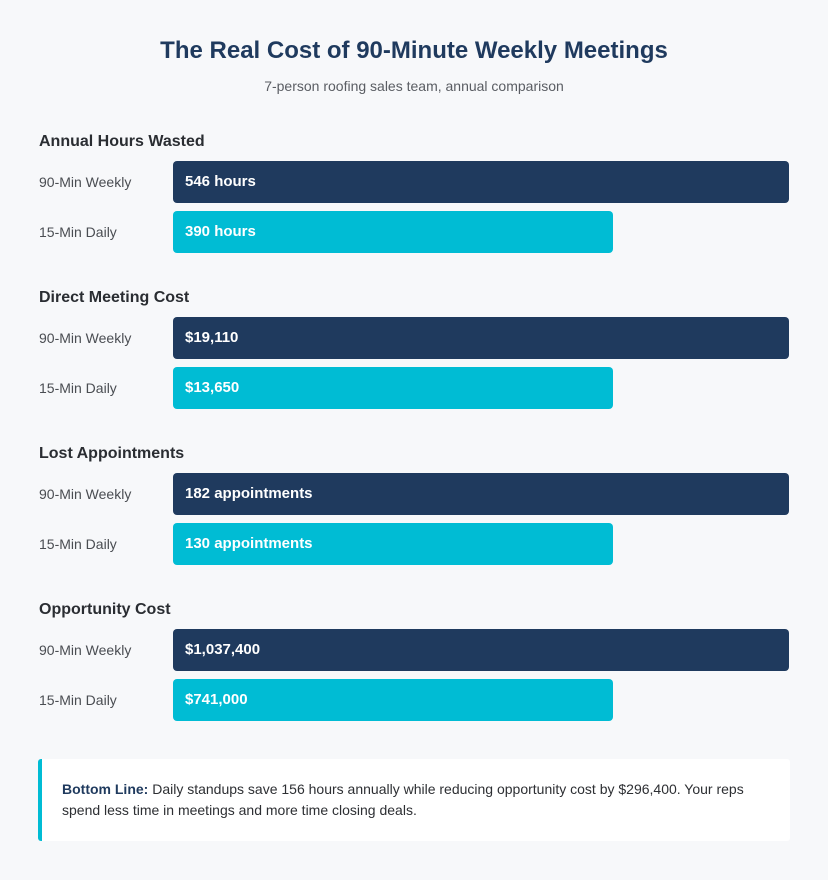 The image size is (828, 880). I want to click on bar-row: 15-Min Daily 390 hours, so click(414, 232).